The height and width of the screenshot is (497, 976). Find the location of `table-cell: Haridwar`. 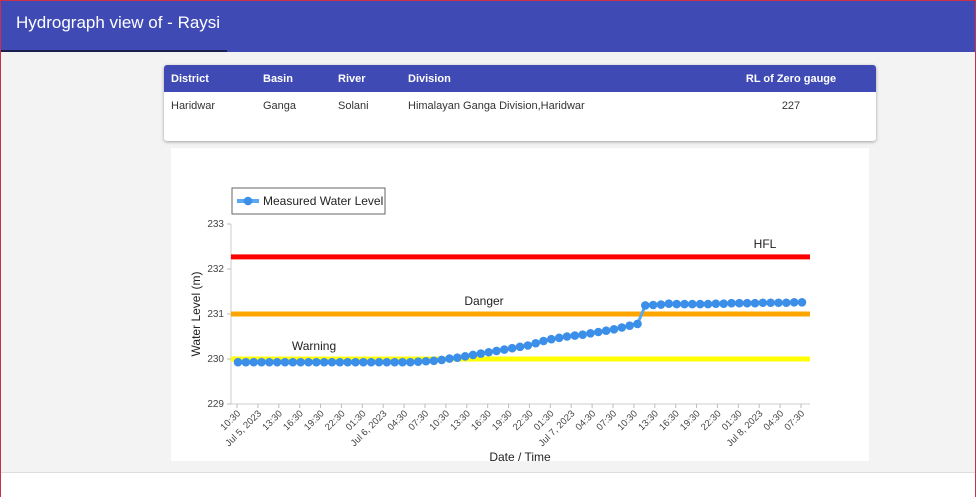

table-cell: Haridwar is located at coordinates (193, 106).